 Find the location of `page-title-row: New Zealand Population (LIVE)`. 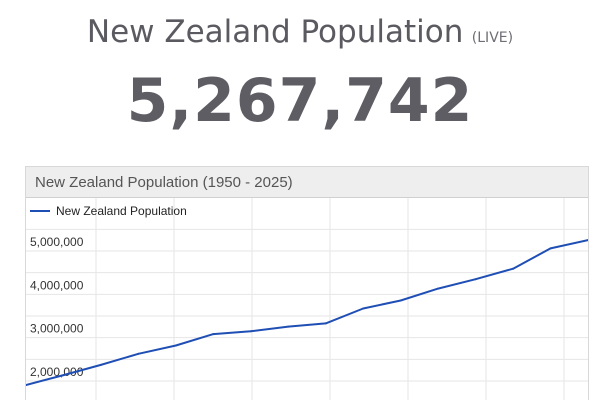

page-title-row: New Zealand Population (LIVE) is located at coordinates (300, 32).